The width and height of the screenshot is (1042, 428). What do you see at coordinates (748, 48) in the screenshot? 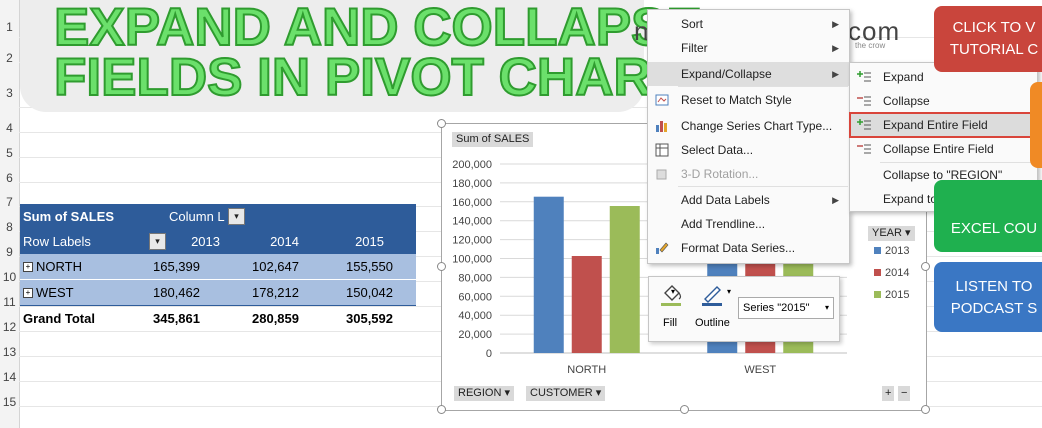
I see `menu-item-filter: Filter ▶` at bounding box center [748, 48].